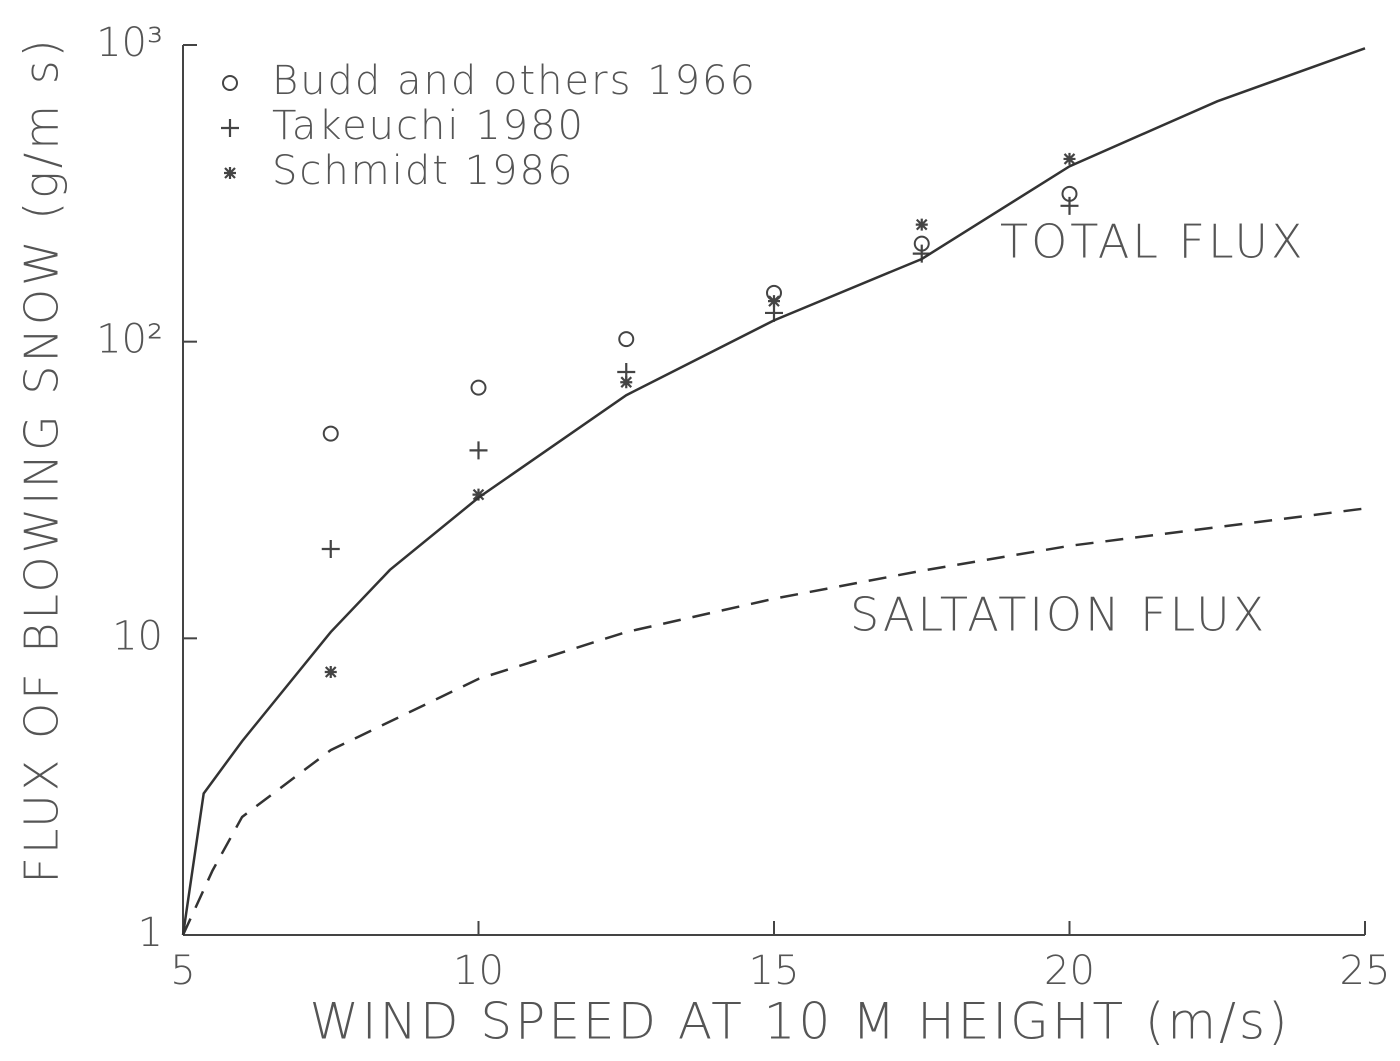  Describe the element at coordinates (1069, 971) in the screenshot. I see `x-tick-label: 20` at that location.